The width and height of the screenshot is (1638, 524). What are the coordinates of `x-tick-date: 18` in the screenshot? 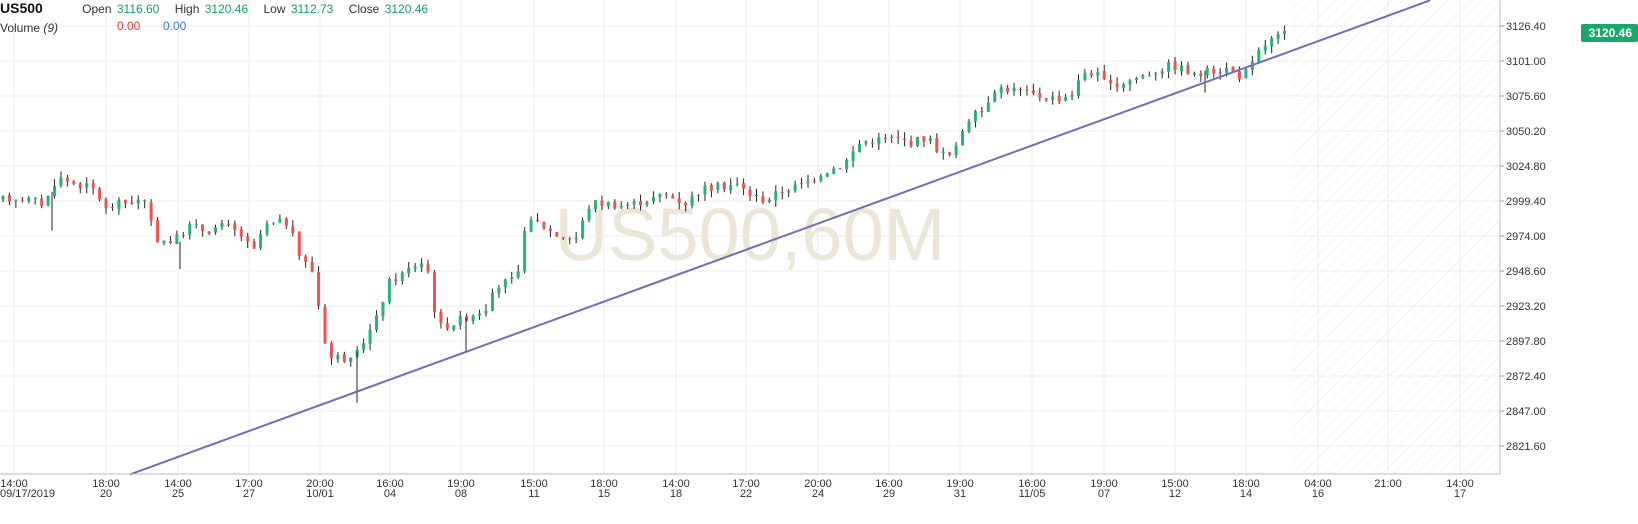 It's located at (676, 494).